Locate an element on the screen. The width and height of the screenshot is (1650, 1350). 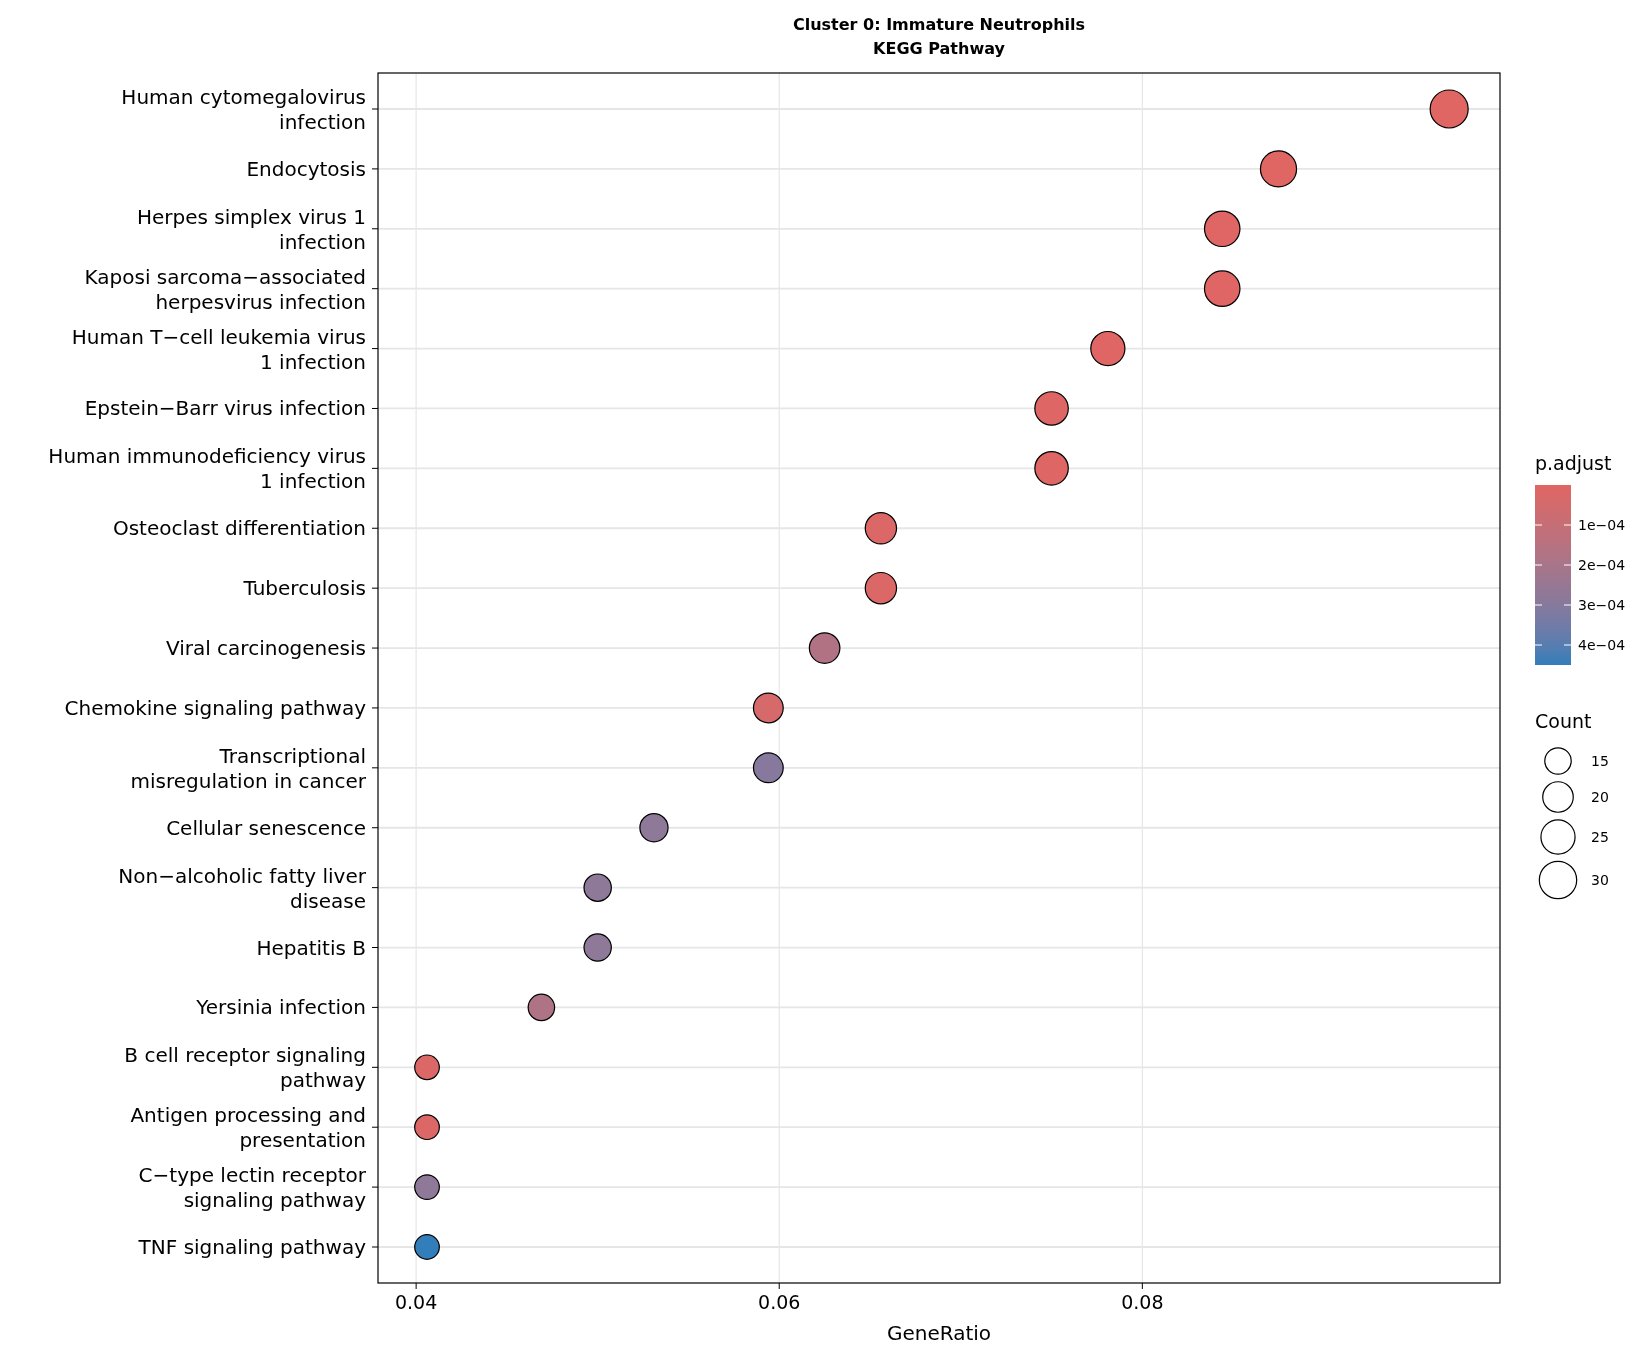
y-tick-label: Human immunodeficiency virus 1 infection is located at coordinates (207, 469).